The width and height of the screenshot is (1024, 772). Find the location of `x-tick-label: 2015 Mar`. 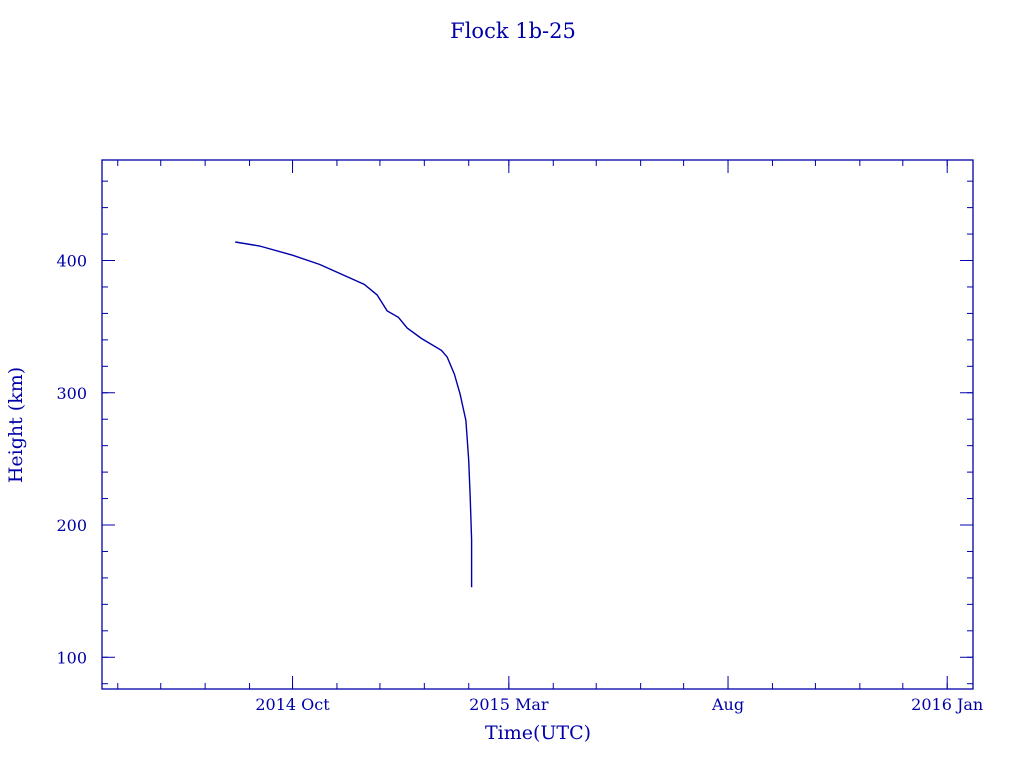

x-tick-label: 2015 Mar is located at coordinates (509, 704).